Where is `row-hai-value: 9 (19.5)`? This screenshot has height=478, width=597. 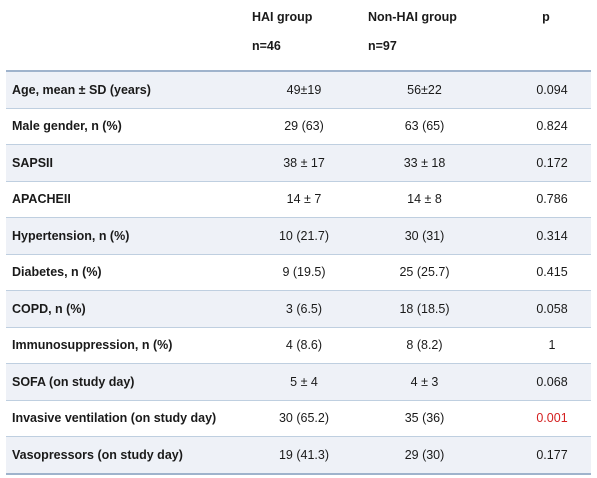
row-hai-value: 9 (19.5) is located at coordinates (307, 272).